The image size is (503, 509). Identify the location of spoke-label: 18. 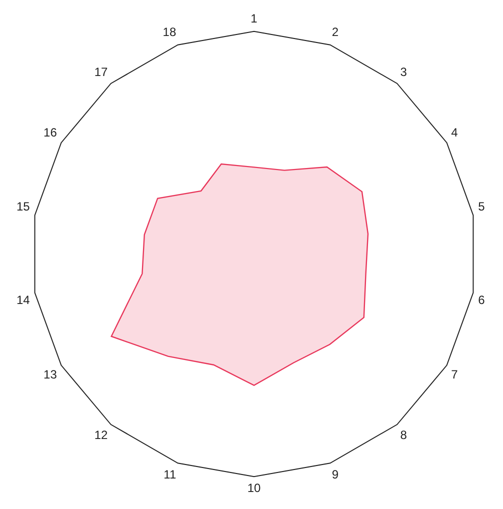
(169, 32).